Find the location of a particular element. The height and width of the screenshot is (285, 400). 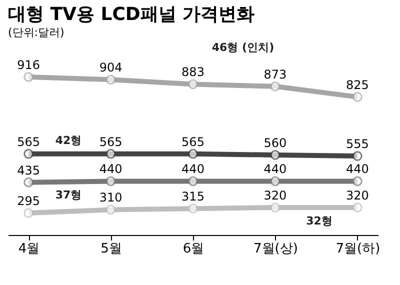

data-label: 825 is located at coordinates (357, 85).